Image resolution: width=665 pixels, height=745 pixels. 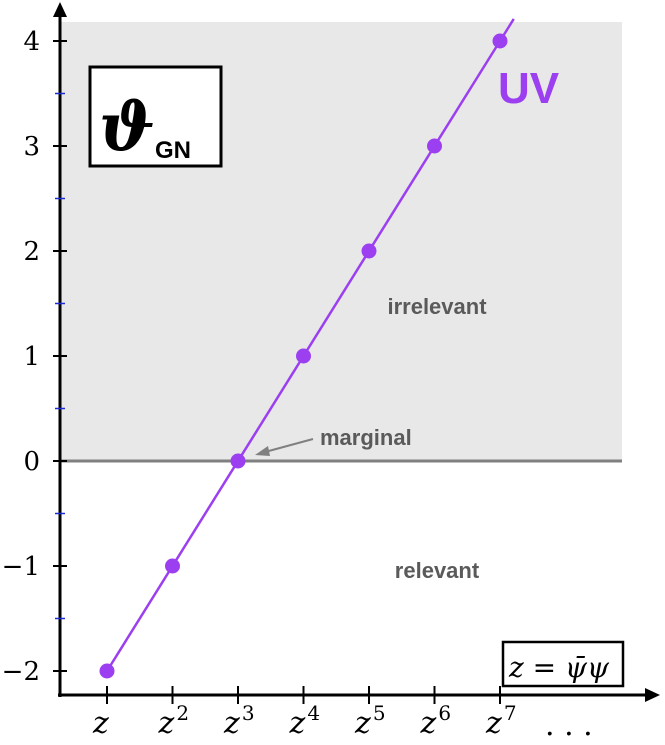 What do you see at coordinates (31, 42) in the screenshot?
I see `y-tick-label: 4` at bounding box center [31, 42].